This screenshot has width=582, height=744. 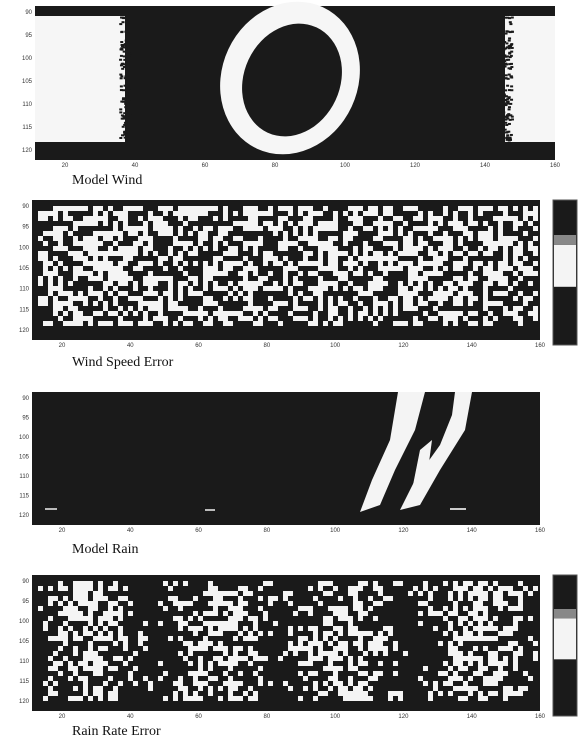 I want to click on caption: Wind Speed Error, so click(x=123, y=362).